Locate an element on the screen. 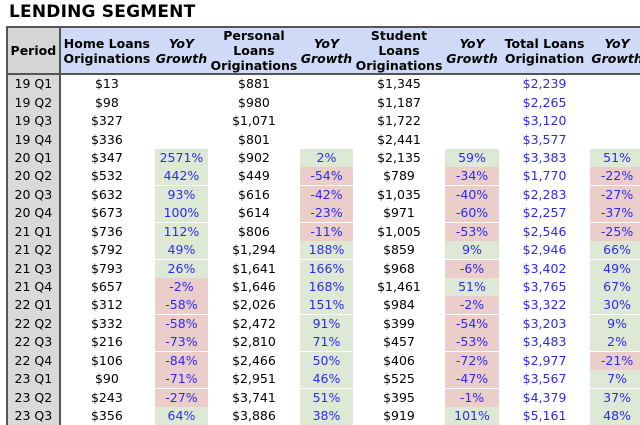 The width and height of the screenshot is (640, 425). growth-value: -60% is located at coordinates (472, 213).